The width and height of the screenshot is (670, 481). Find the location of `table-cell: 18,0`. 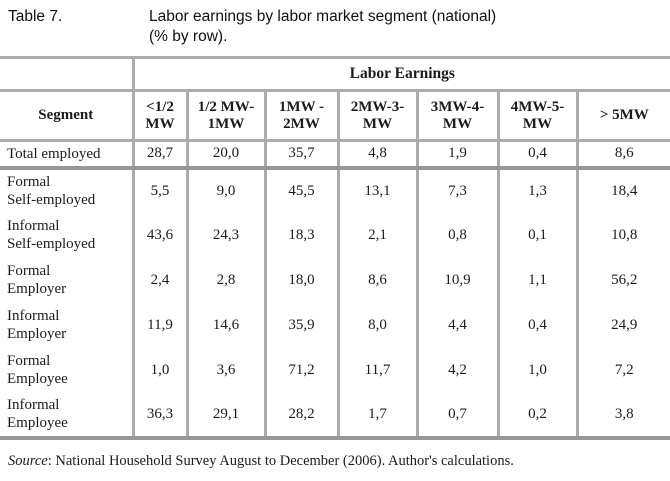

table-cell: 18,0 is located at coordinates (300, 280).